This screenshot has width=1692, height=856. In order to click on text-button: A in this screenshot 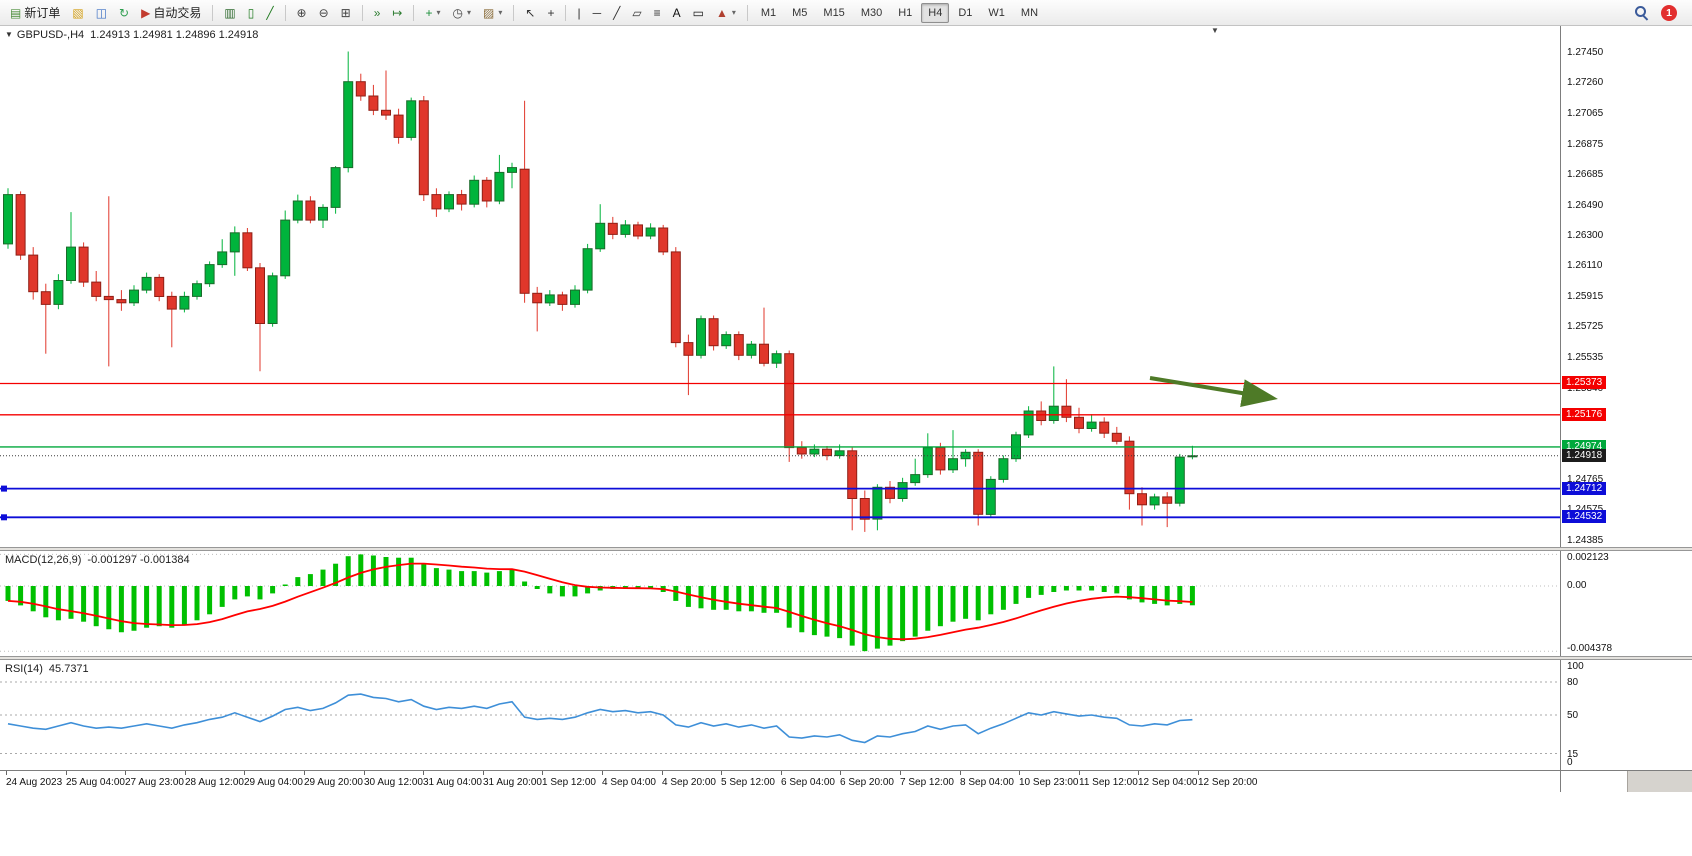, I will do `click(677, 13)`.